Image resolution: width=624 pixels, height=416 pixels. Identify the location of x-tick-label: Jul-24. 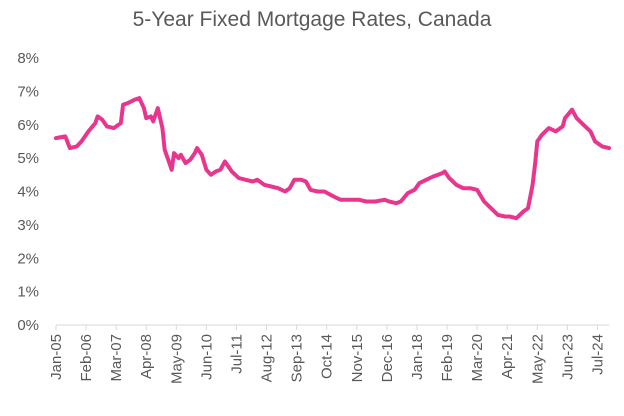
(597, 354).